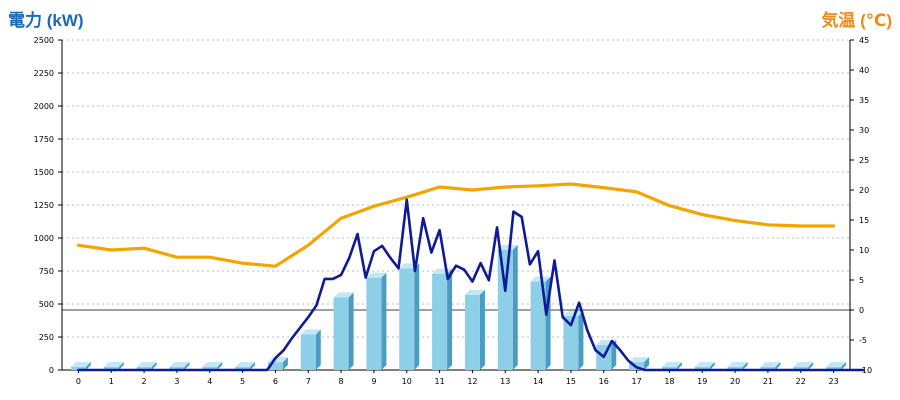  Describe the element at coordinates (505, 381) in the screenshot. I see `x-tick-label: 13` at that location.